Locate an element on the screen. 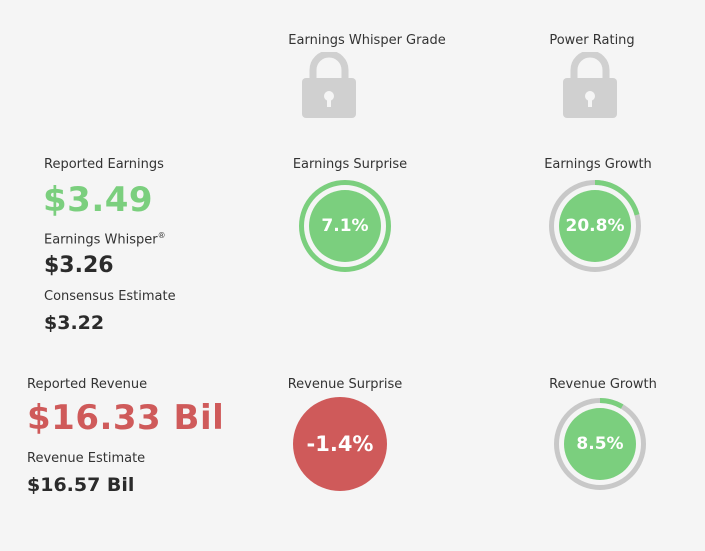 This screenshot has width=705, height=551. earnings-surprise-gauge is located at coordinates (345, 226).